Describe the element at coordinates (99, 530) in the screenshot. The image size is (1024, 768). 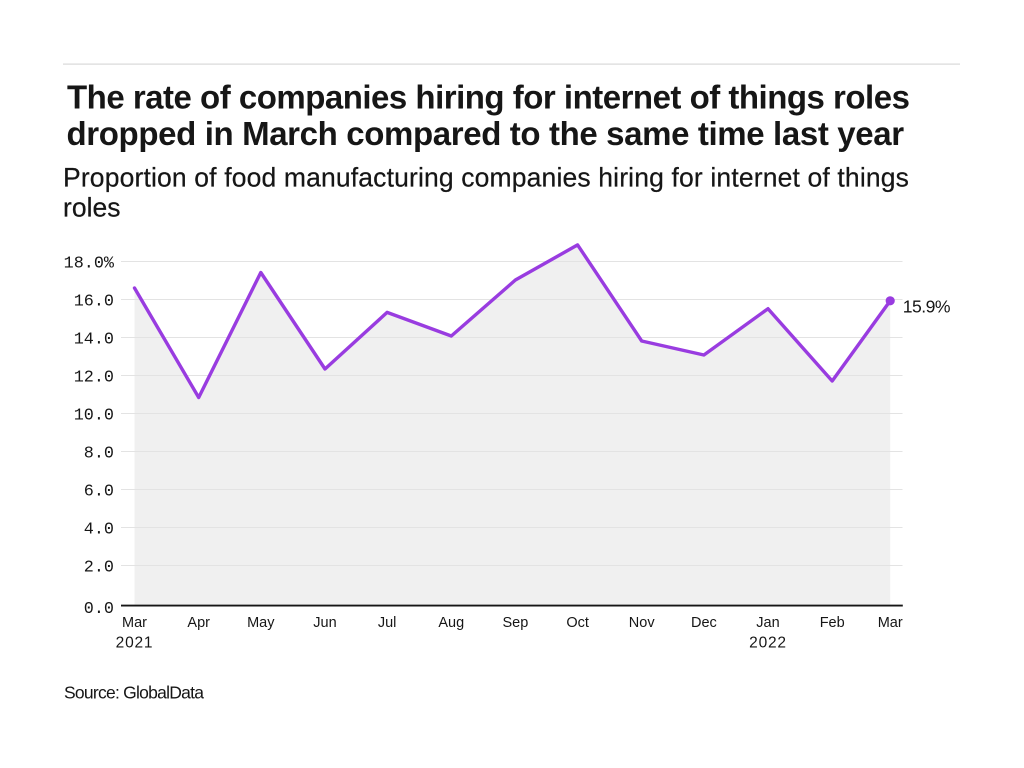
I see `svg-text: 4.0` at that location.